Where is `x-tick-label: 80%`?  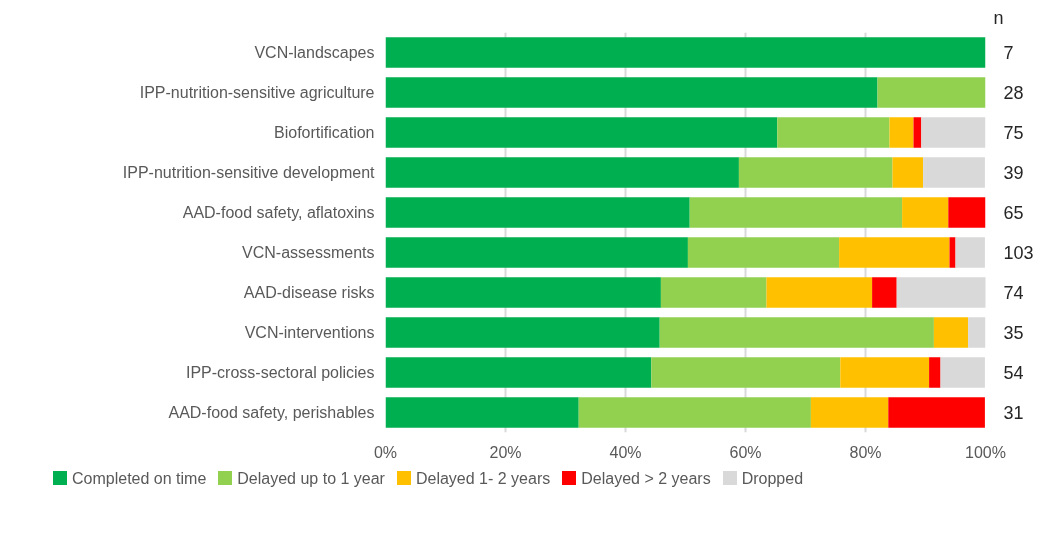 x-tick-label: 80% is located at coordinates (865, 452).